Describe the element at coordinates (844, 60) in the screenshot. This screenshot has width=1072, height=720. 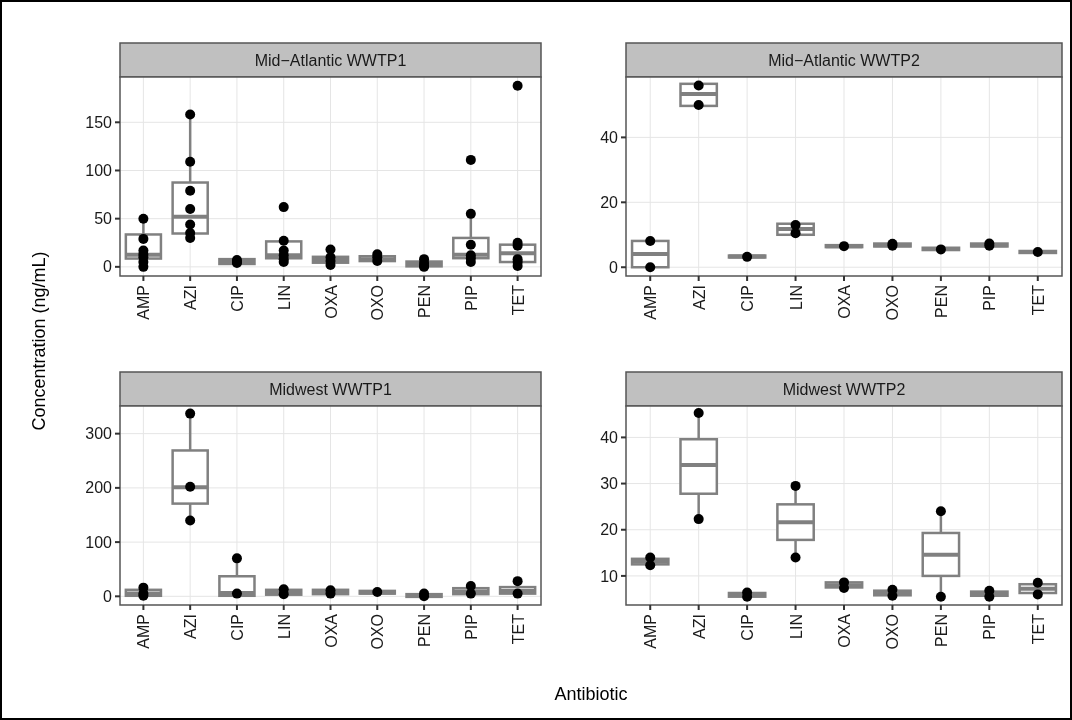
I see `chart-title: Mid−Atlantic WWTP2` at that location.